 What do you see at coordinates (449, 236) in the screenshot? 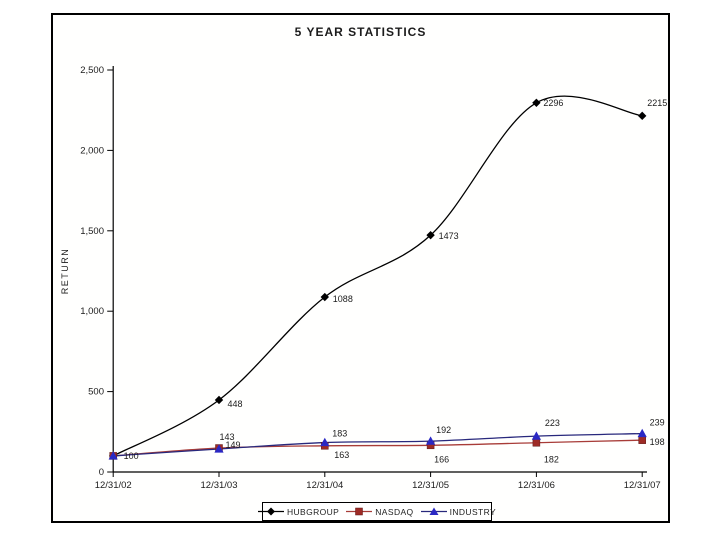
I see `hubgroup-point-label: 1473` at bounding box center [449, 236].